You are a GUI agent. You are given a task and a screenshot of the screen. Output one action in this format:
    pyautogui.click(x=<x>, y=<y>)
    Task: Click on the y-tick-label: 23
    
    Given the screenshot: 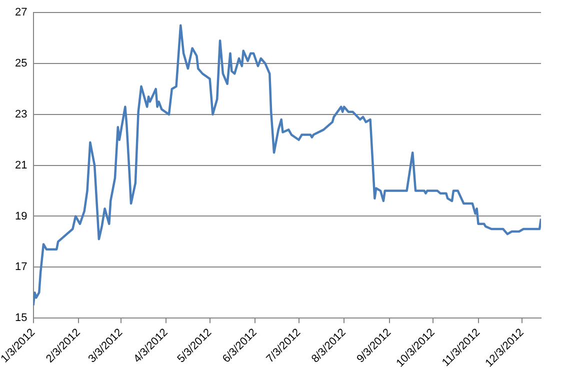 What is the action you would take?
    pyautogui.click(x=21, y=114)
    